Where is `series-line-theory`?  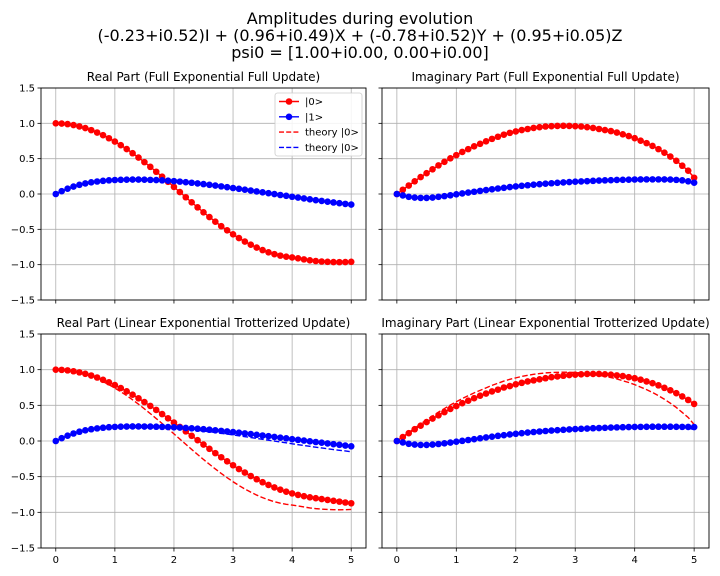 series-line-theory is located at coordinates (203, 439).